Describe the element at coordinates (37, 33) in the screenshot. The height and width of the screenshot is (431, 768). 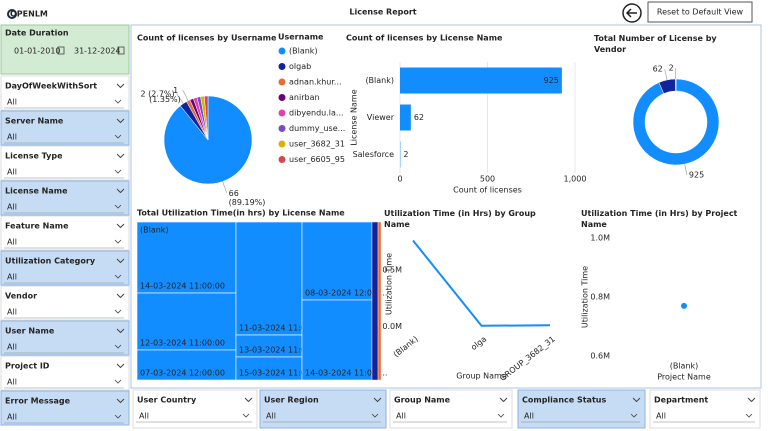
I see `date-filter-title: Date Duration` at that location.